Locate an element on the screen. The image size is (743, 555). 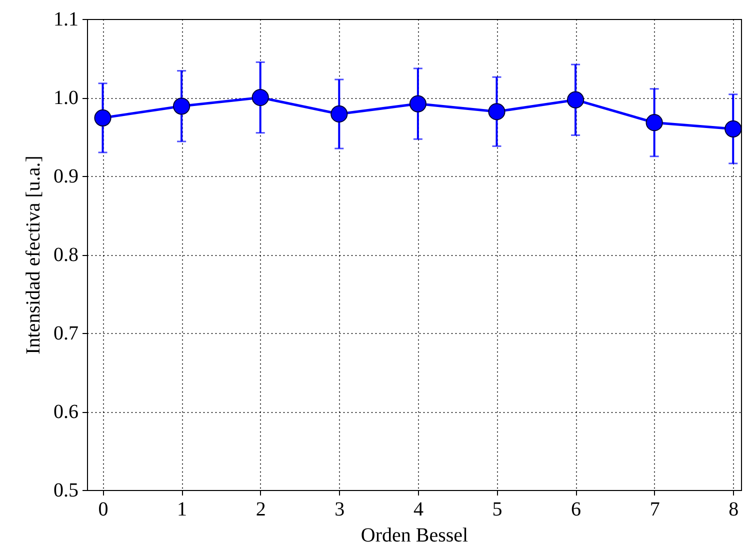
x-tick-label: 4 is located at coordinates (418, 509).